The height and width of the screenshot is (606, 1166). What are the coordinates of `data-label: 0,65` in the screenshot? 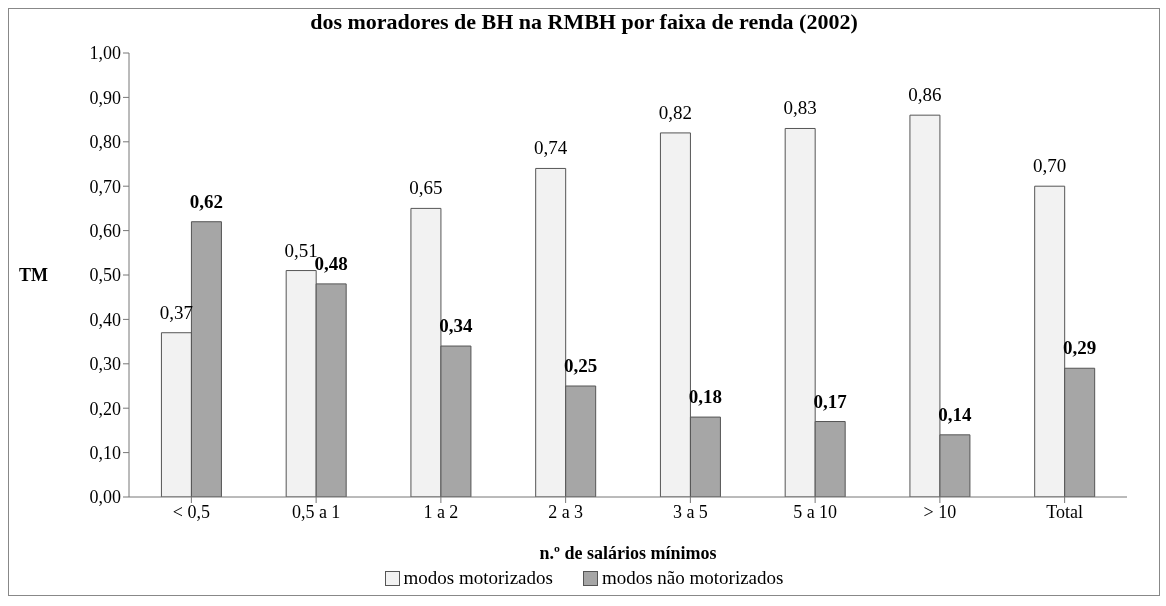 It's located at (426, 188).